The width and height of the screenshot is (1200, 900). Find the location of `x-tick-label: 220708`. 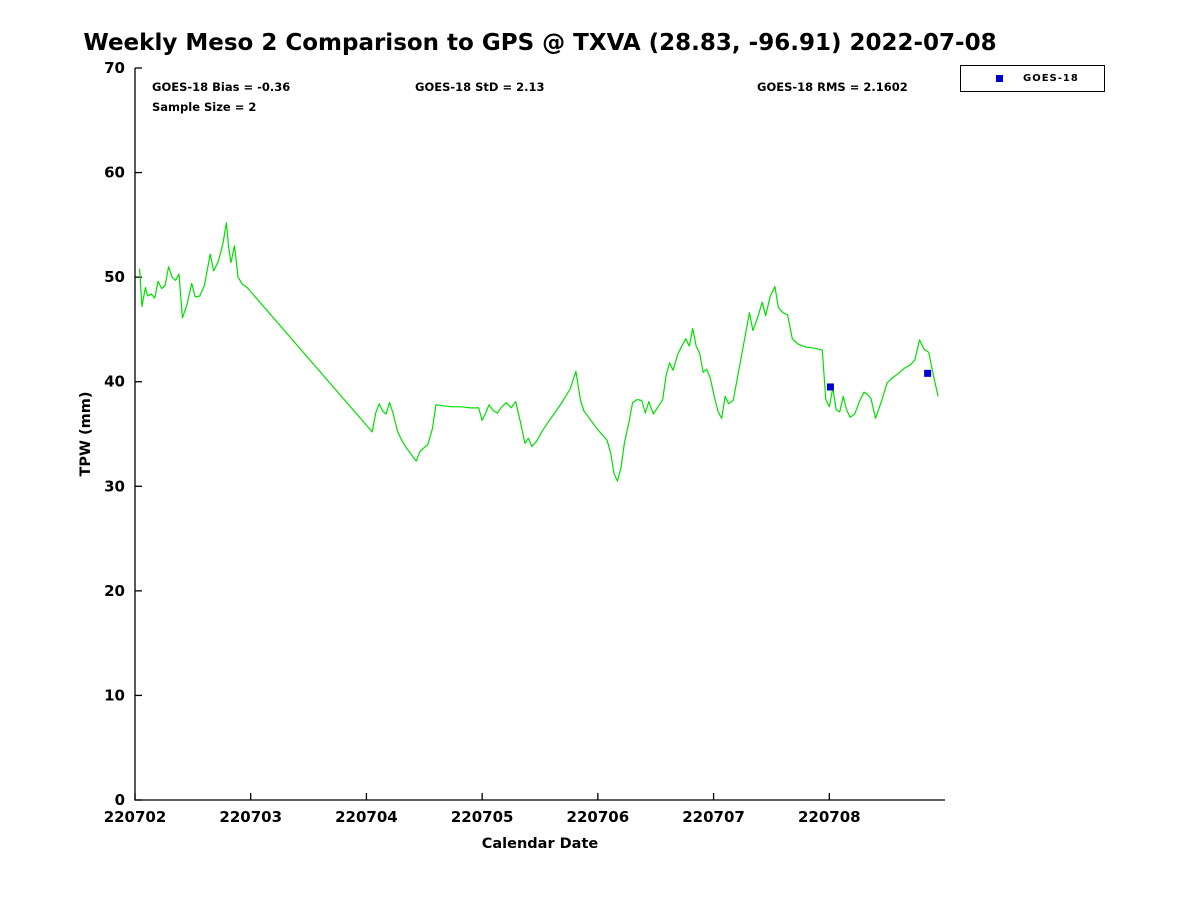

x-tick-label: 220708 is located at coordinates (829, 817).